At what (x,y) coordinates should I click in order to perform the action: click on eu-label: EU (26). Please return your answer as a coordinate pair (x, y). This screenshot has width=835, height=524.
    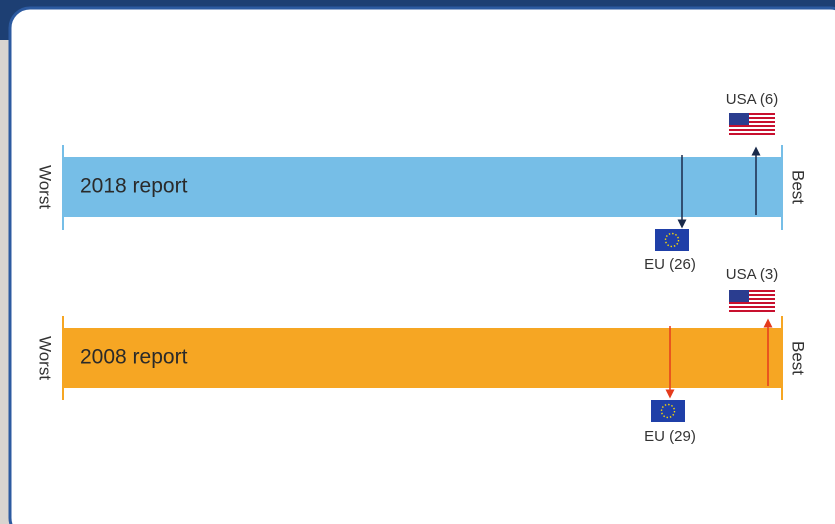
    Looking at the image, I should click on (670, 264).